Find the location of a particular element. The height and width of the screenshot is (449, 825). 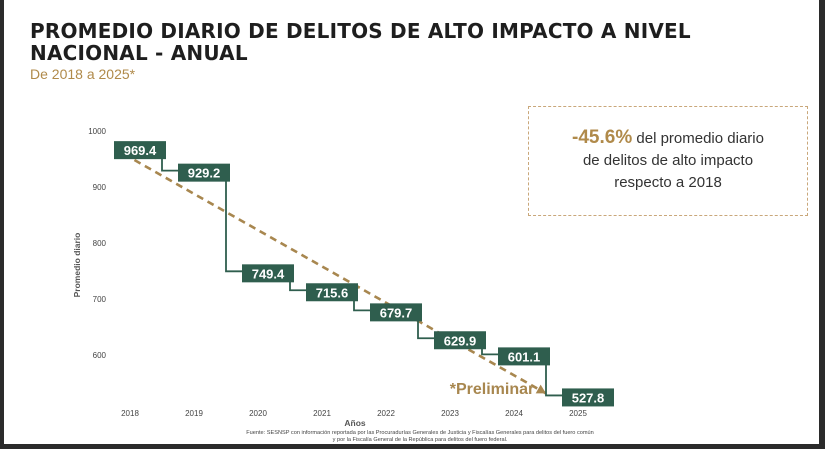

frame-right-border is located at coordinates (822, 224).